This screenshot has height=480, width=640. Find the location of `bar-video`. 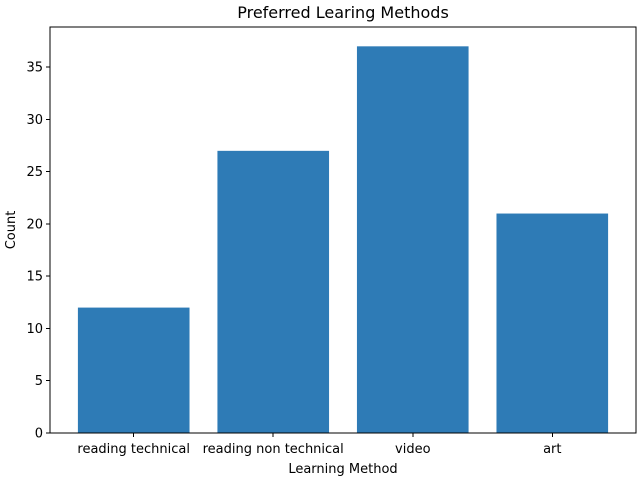

bar-video is located at coordinates (412, 239).